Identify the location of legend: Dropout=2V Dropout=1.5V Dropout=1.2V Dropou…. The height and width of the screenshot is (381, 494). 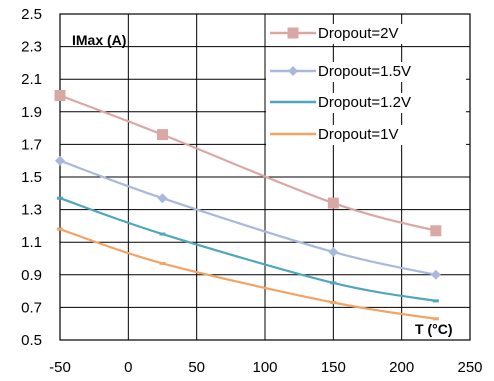
(366, 84).